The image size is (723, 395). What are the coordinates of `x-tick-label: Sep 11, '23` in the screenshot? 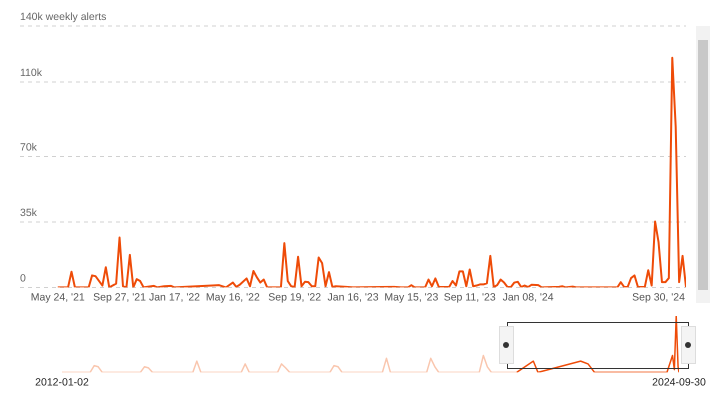 It's located at (470, 298).